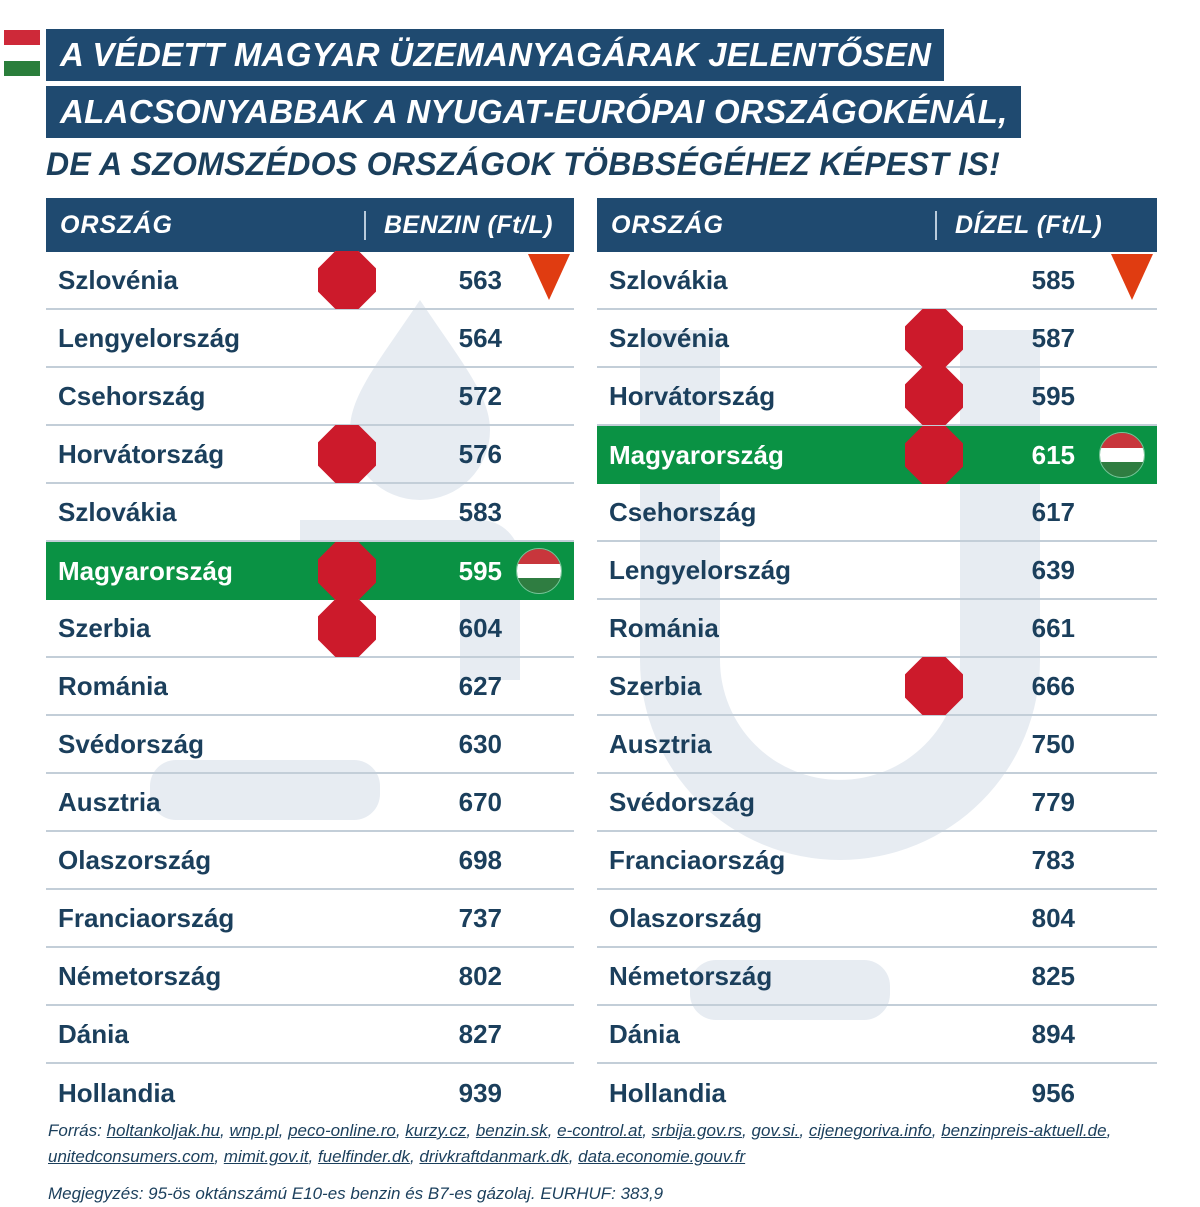 The height and width of the screenshot is (1207, 1200). What do you see at coordinates (436, 1130) in the screenshot?
I see `source-link: kurzy.cz` at bounding box center [436, 1130].